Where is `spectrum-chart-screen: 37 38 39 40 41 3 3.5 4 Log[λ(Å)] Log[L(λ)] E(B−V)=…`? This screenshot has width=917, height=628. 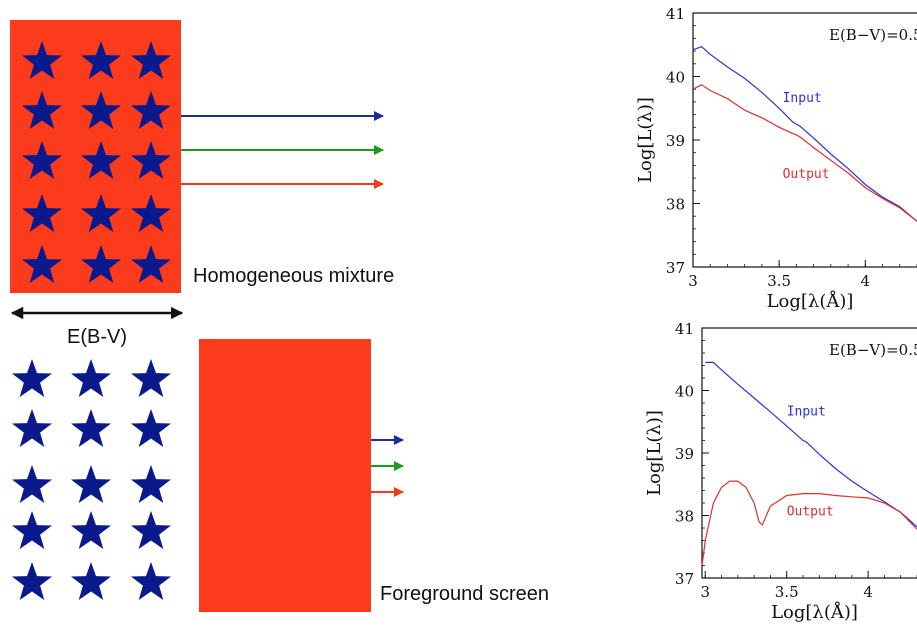 spectrum-chart-screen: 37 38 39 40 41 3 3.5 4 Log[λ(Å)] Log[L(λ)] E(B−V)=… is located at coordinates (780, 471).